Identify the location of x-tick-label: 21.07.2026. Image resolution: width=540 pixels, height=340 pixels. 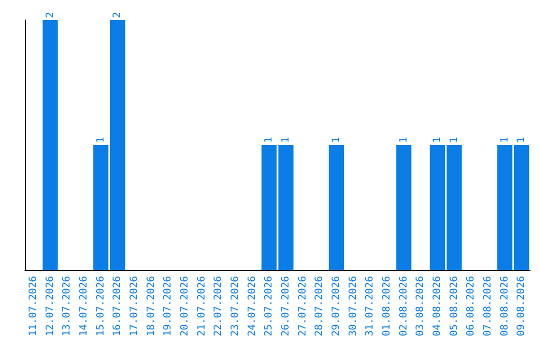
(202, 306).